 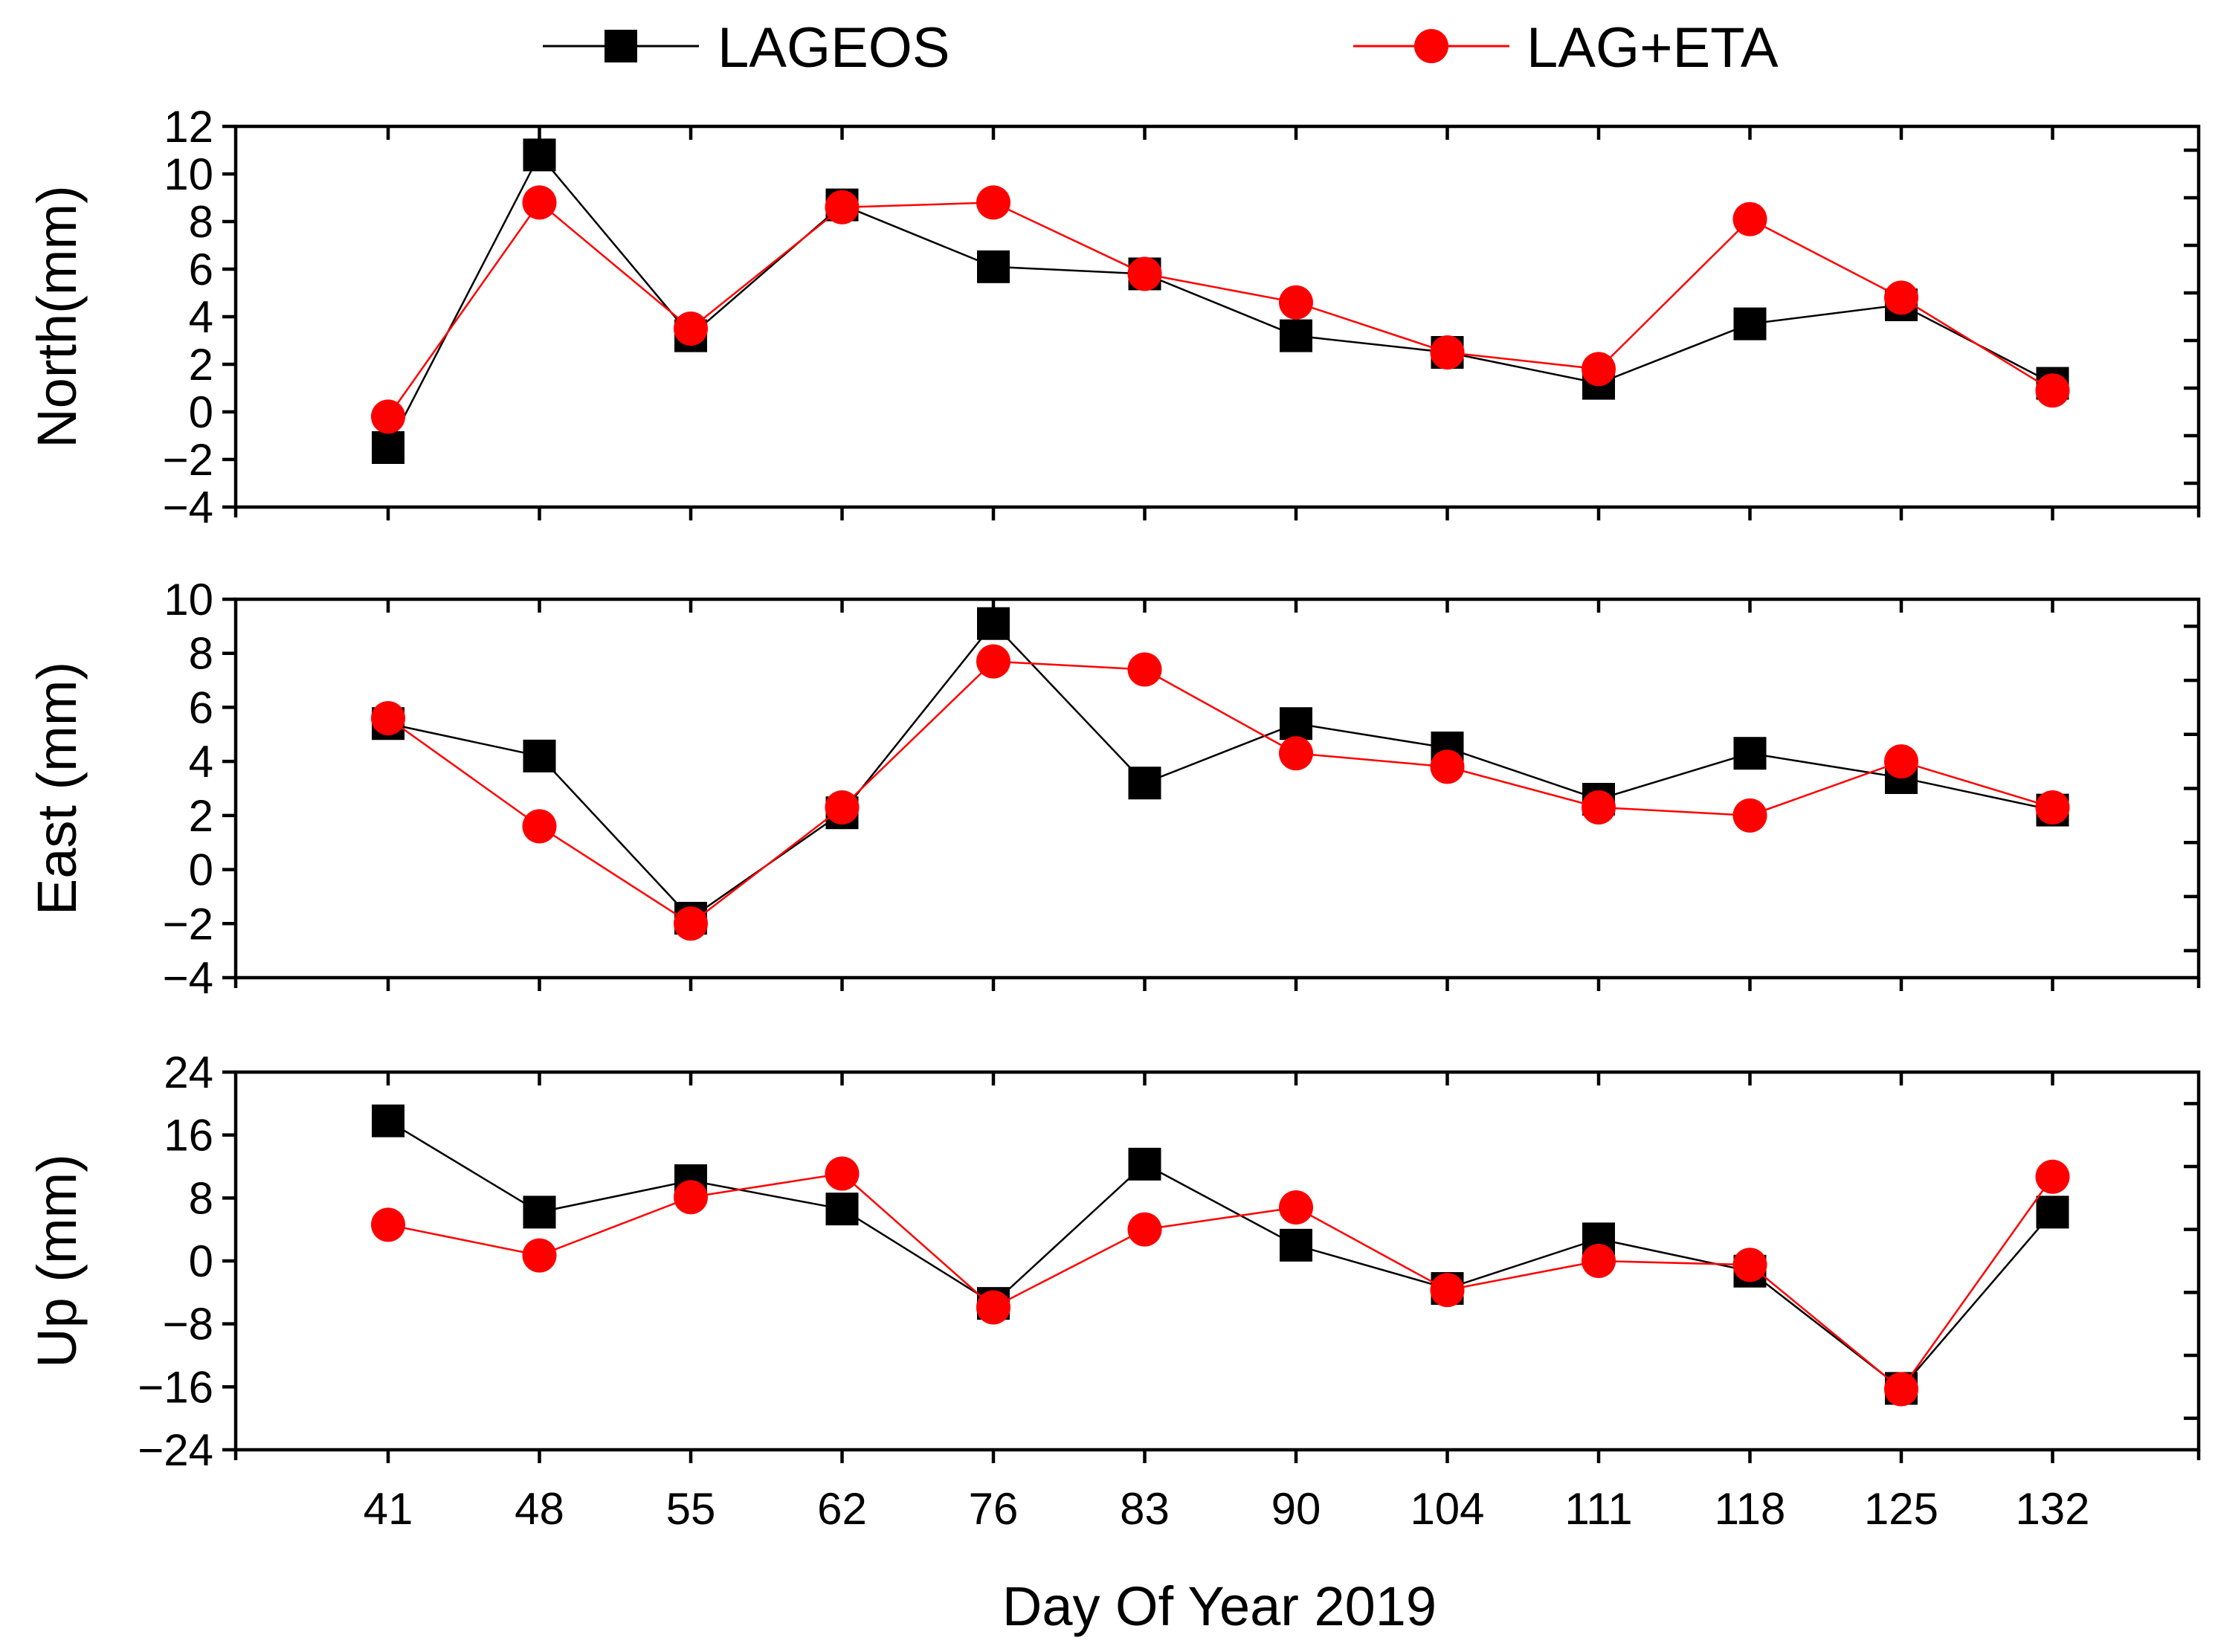 What do you see at coordinates (1161, 48) in the screenshot?
I see `legend: LAGEOS LAG+ETA` at bounding box center [1161, 48].